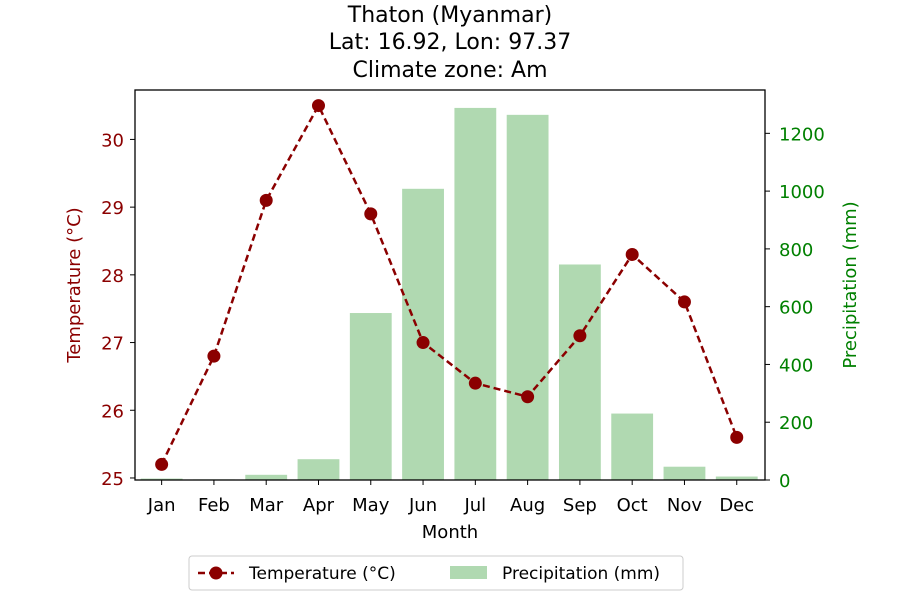 The width and height of the screenshot is (900, 604). What do you see at coordinates (266, 200) in the screenshot?
I see `temperature-point-mar` at bounding box center [266, 200].